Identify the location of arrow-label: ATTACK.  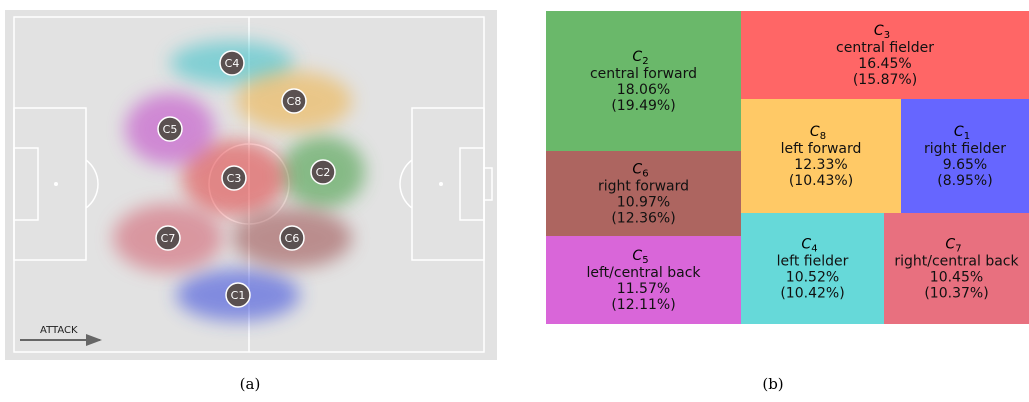
(59, 330).